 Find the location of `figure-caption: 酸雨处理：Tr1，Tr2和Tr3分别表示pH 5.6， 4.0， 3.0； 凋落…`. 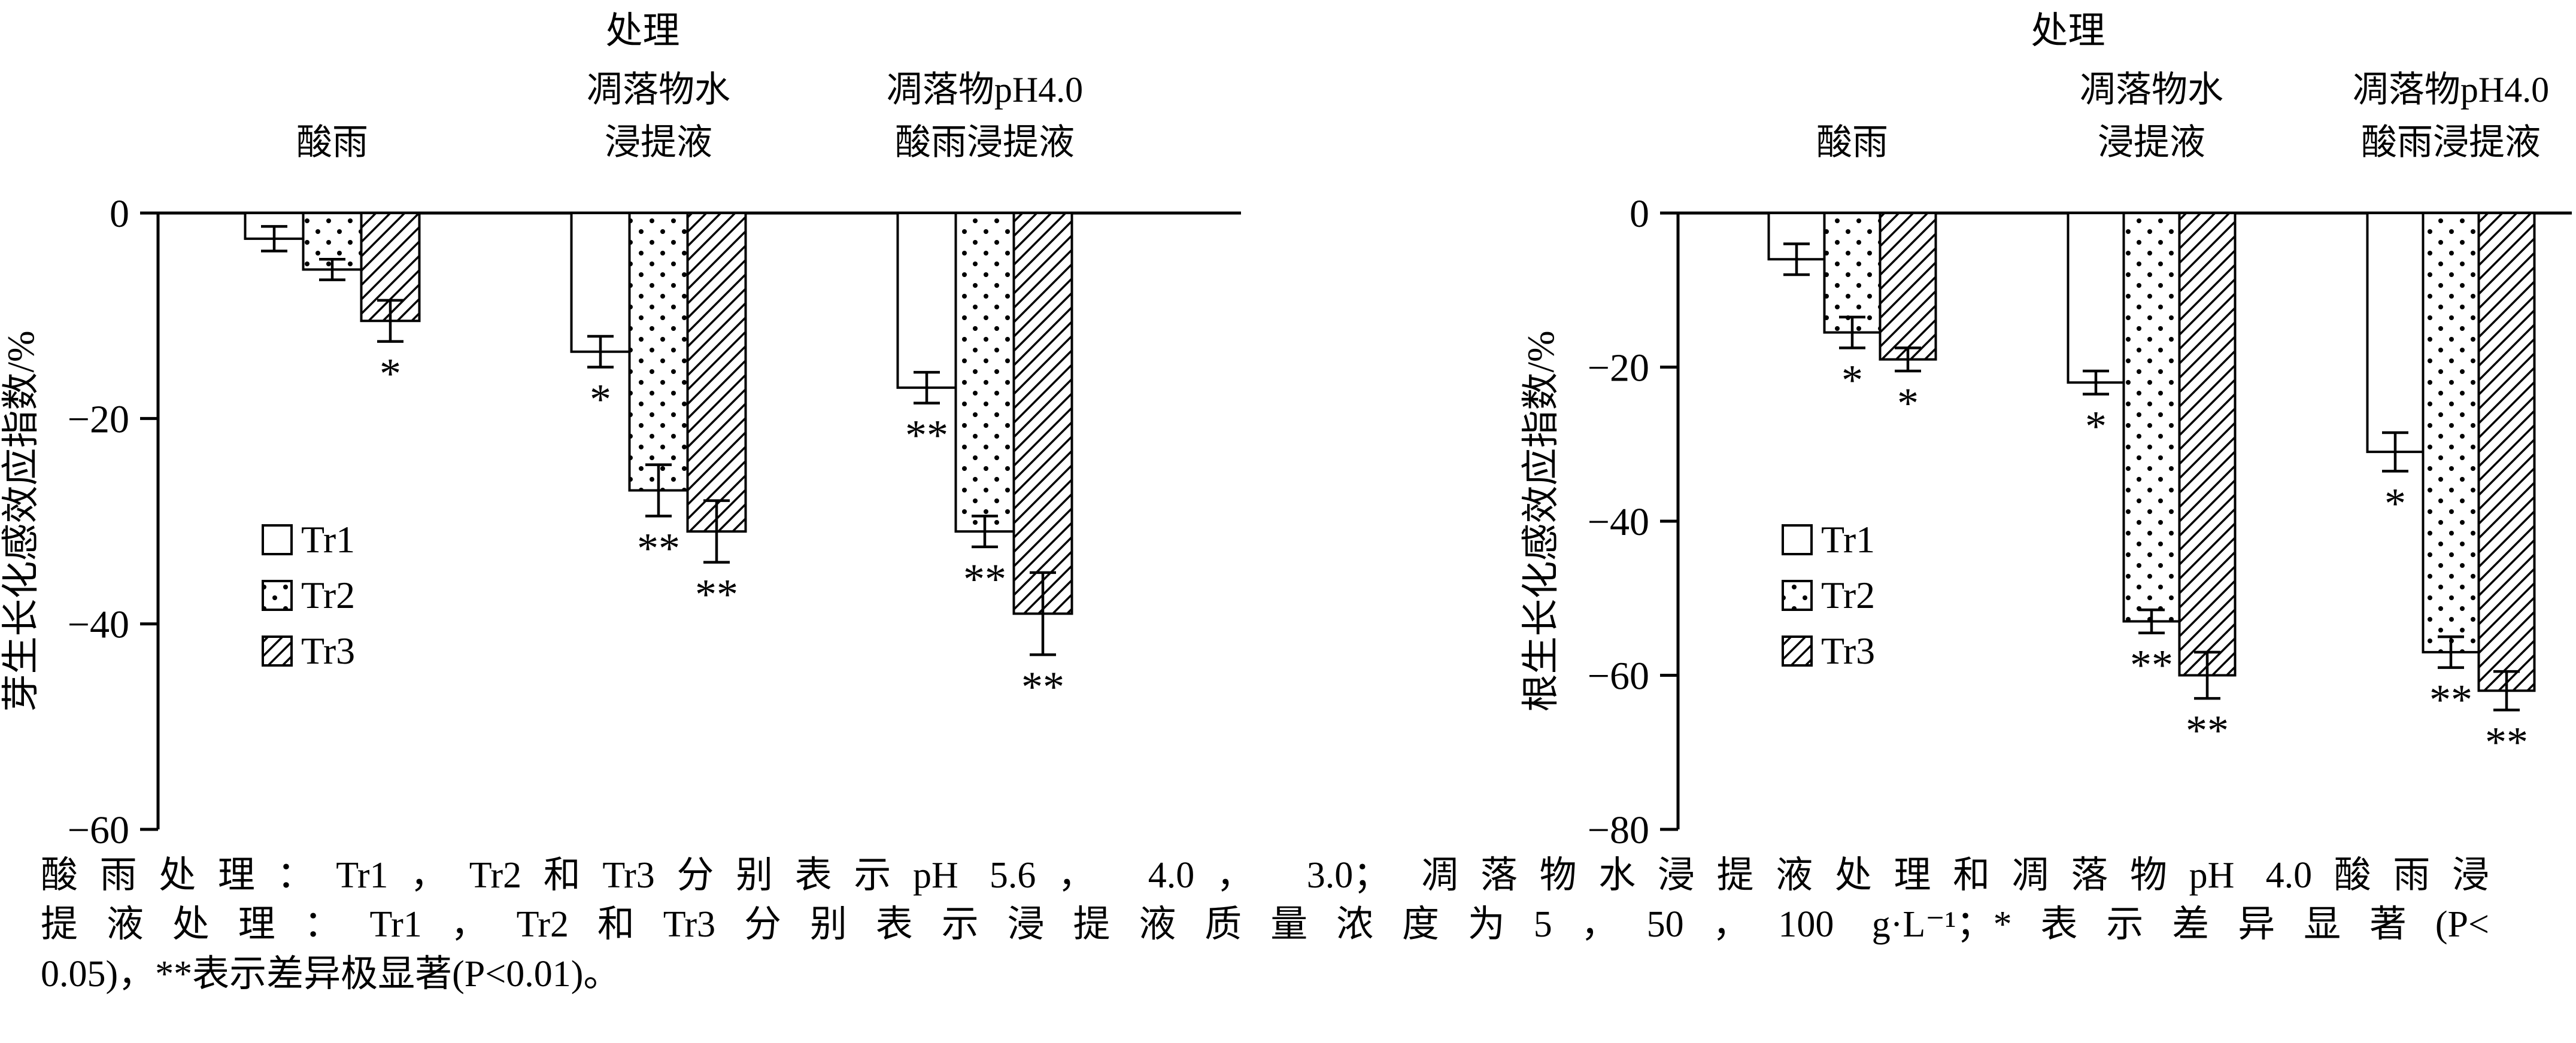

figure-caption: 酸雨处理：Tr1，Tr2和Tr3分别表示pH 5.6， 4.0， 3.0； 凋落… is located at coordinates (1265, 925).